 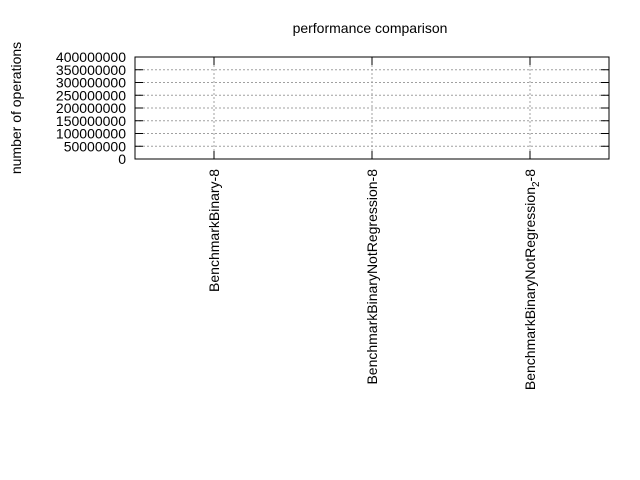 What do you see at coordinates (16, 108) in the screenshot?
I see `y-axis-label: number of operations` at bounding box center [16, 108].